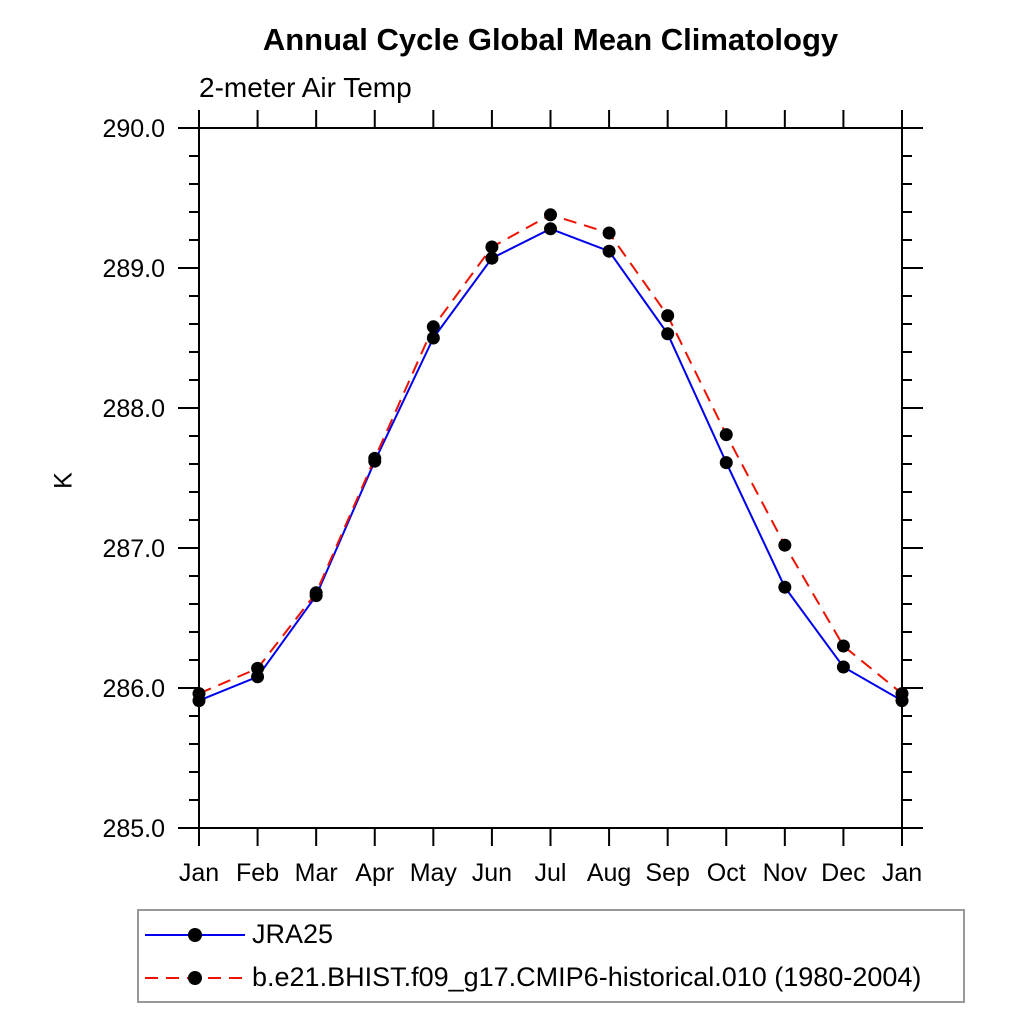 The image size is (1024, 1024). I want to click on x-tick-label: Apr, so click(374, 873).